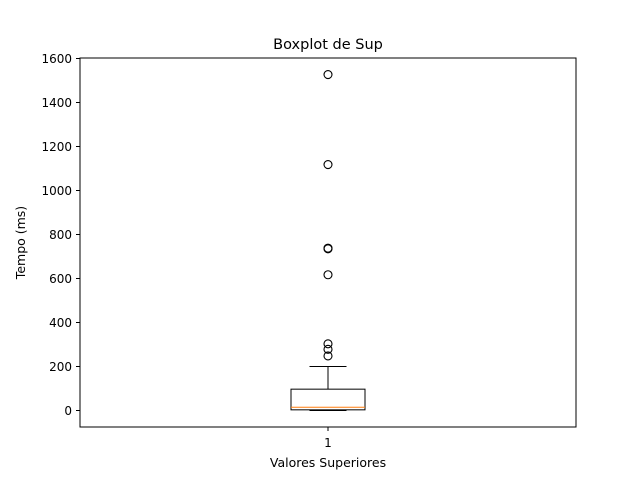 Image resolution: width=640 pixels, height=480 pixels. What do you see at coordinates (56, 147) in the screenshot?
I see `y-tick-label: 1200` at bounding box center [56, 147].